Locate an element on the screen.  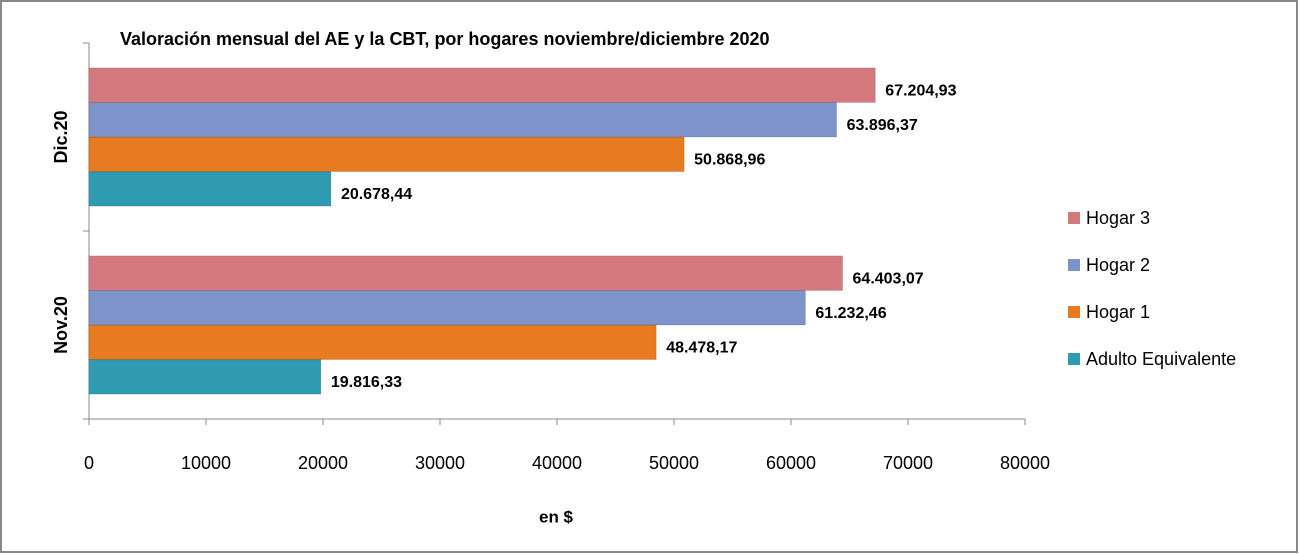
legend-label: Adulto Equivalente is located at coordinates (1161, 359).